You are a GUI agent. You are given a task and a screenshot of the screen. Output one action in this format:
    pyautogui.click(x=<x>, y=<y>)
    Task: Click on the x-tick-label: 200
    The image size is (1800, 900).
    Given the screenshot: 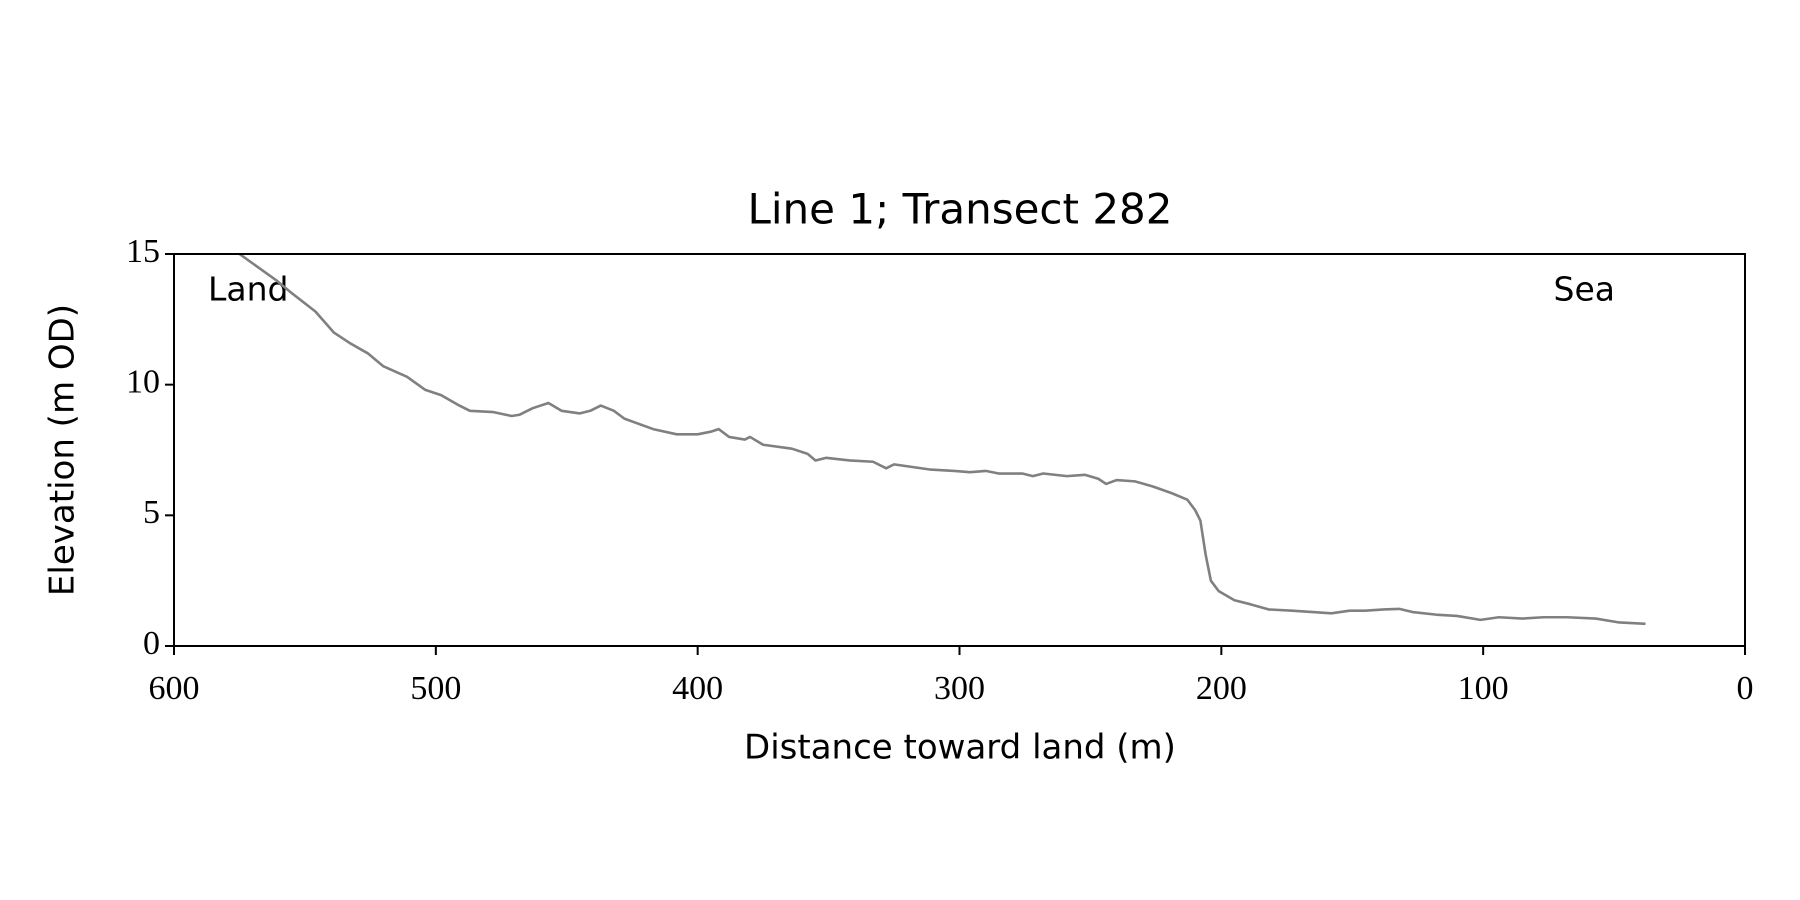 What is the action you would take?
    pyautogui.click(x=1221, y=688)
    